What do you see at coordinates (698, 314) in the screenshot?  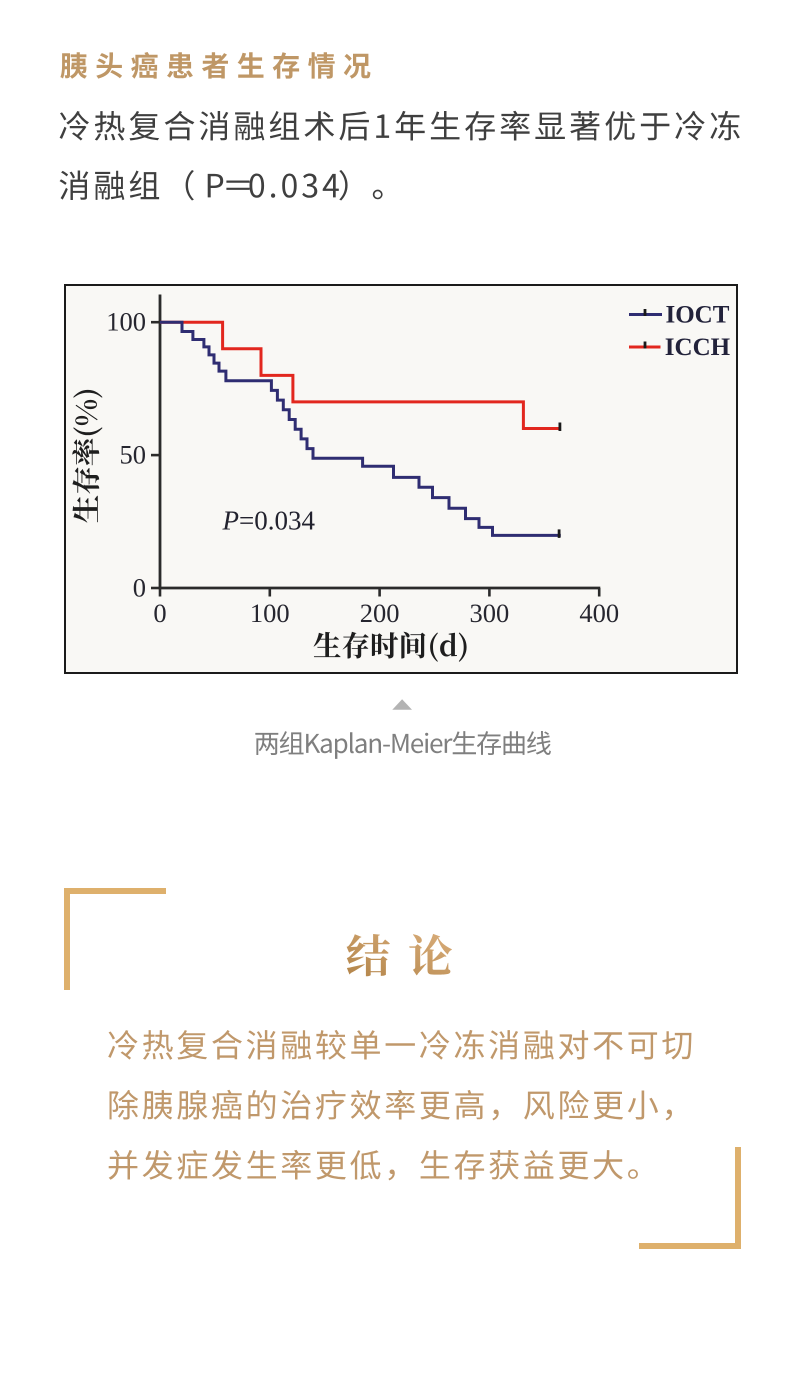 I see `svg-text: IOCT` at bounding box center [698, 314].